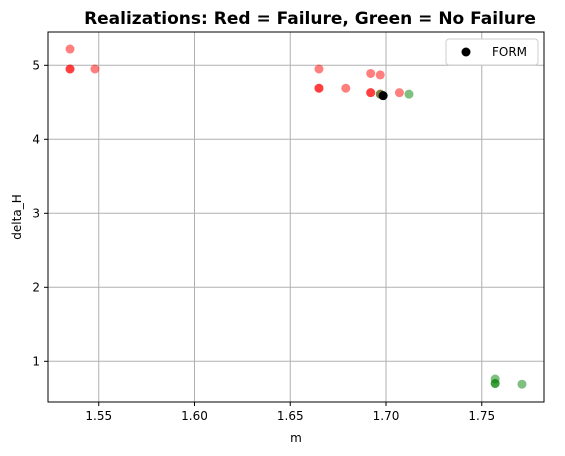  I want to click on y-tick-label: 3, so click(36, 213).